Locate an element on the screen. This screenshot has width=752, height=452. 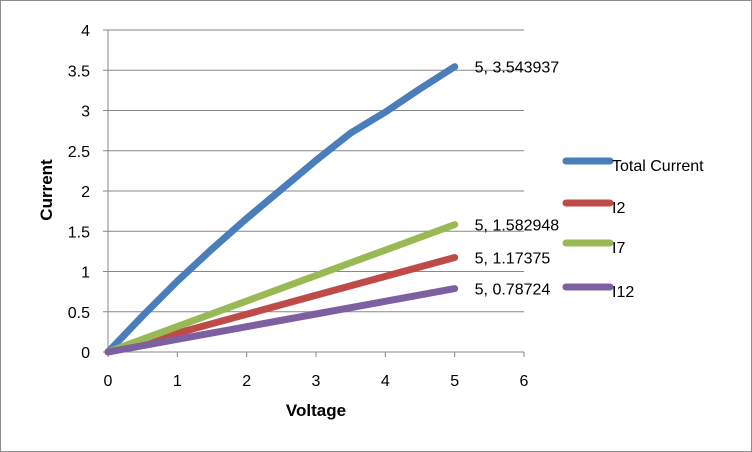
x-tick-label: 0 is located at coordinates (108, 381).